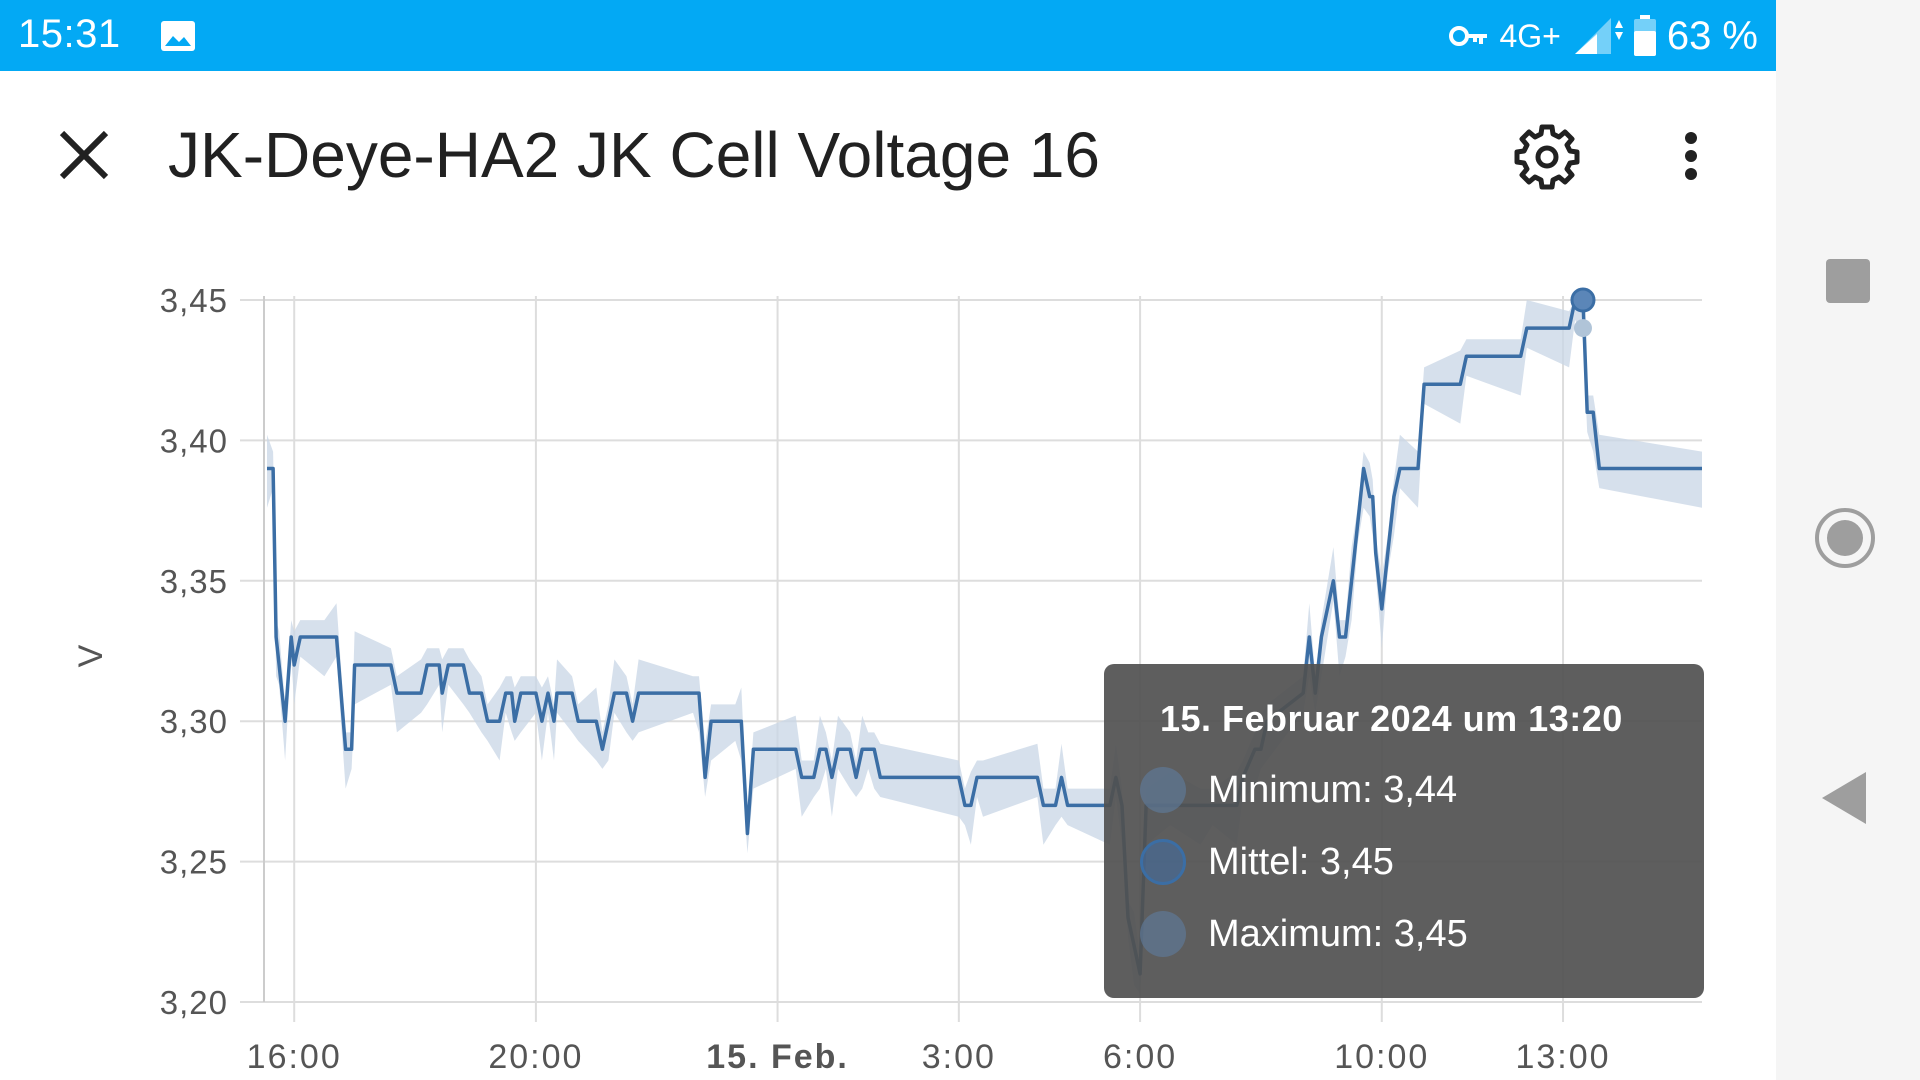 The height and width of the screenshot is (1080, 1920). What do you see at coordinates (1547, 157) in the screenshot?
I see `gear-icon` at bounding box center [1547, 157].